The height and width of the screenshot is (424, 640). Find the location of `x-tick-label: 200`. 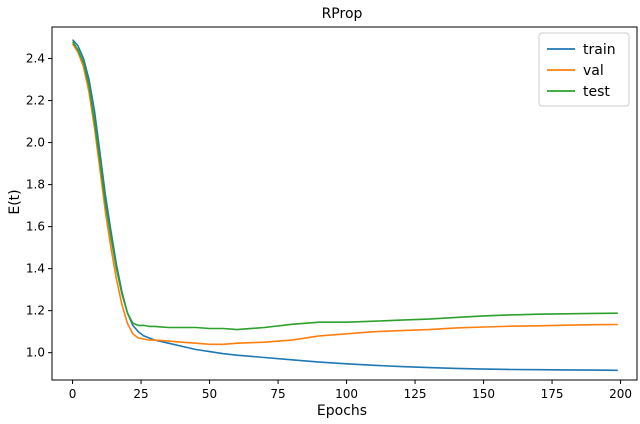

x-tick-label: 200 is located at coordinates (620, 394).